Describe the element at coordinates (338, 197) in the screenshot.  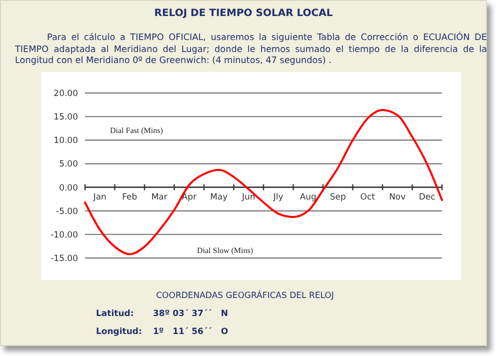
I see `x-tick-label: Sep` at that location.